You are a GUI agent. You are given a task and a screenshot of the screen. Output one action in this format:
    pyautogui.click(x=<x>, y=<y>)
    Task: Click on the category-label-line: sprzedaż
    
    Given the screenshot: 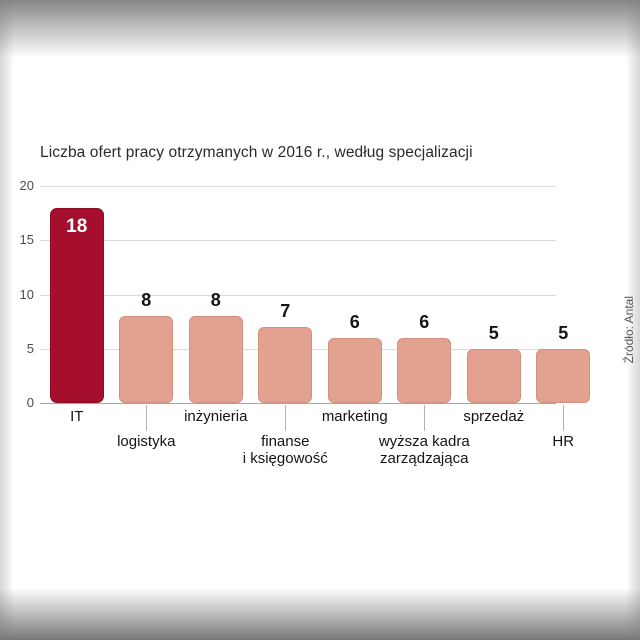 What is the action you would take?
    pyautogui.click(x=494, y=416)
    